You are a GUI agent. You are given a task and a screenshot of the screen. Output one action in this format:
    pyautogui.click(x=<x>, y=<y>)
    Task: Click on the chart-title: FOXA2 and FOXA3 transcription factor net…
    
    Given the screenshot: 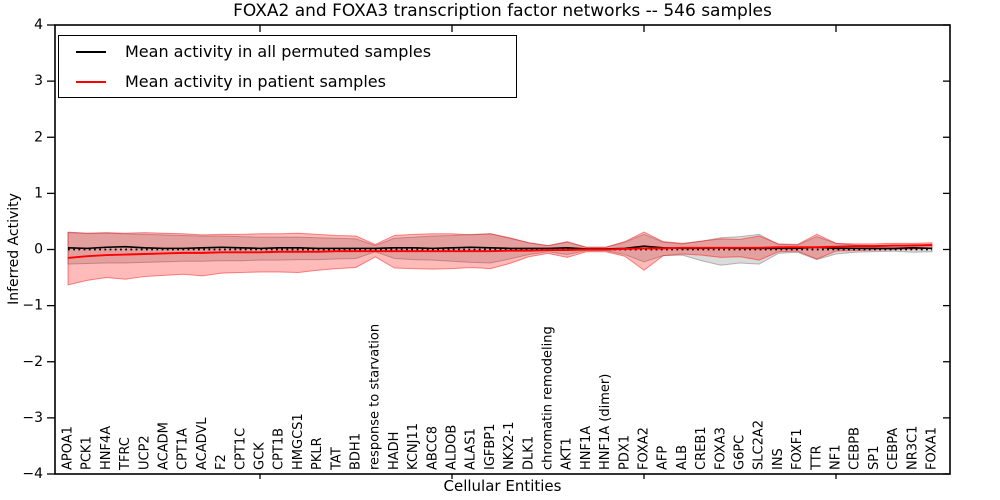 What is the action you would take?
    pyautogui.click(x=502, y=11)
    